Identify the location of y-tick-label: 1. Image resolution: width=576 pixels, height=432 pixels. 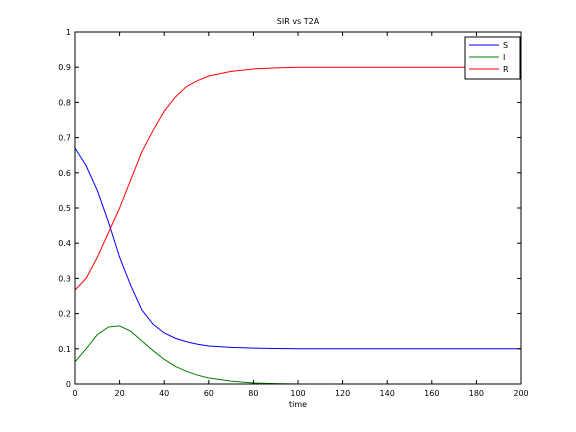
(68, 32).